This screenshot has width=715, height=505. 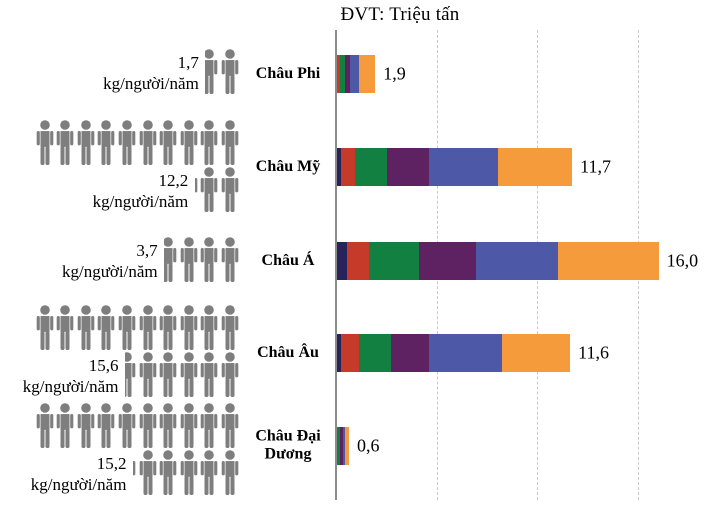 I want to click on pictogram-area: 15,2 kg/người/năm, so click(x=135, y=449).